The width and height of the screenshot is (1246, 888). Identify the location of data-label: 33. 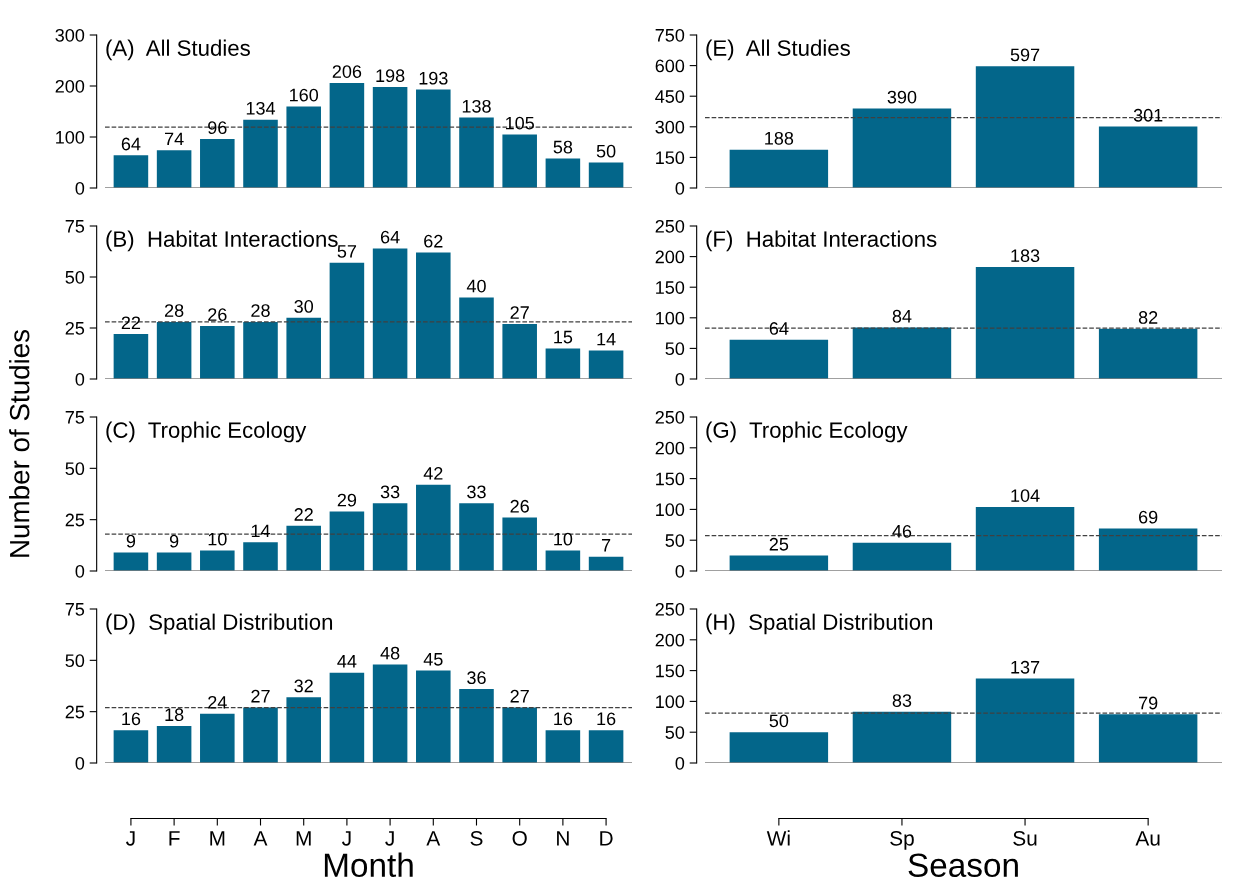
(476, 492).